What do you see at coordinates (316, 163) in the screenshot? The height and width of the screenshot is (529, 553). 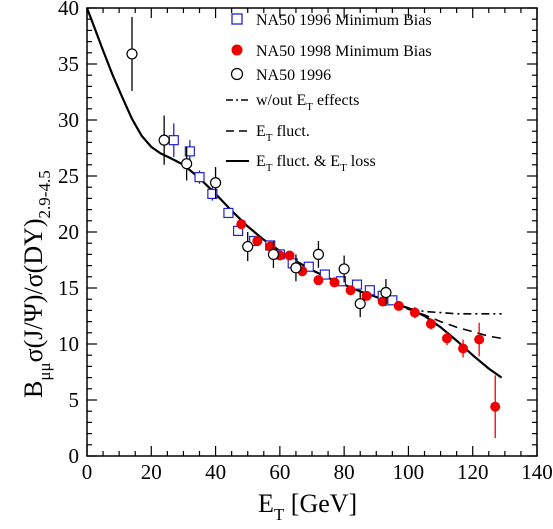 I see `legend-item-5: ET fluct. & ET loss` at bounding box center [316, 163].